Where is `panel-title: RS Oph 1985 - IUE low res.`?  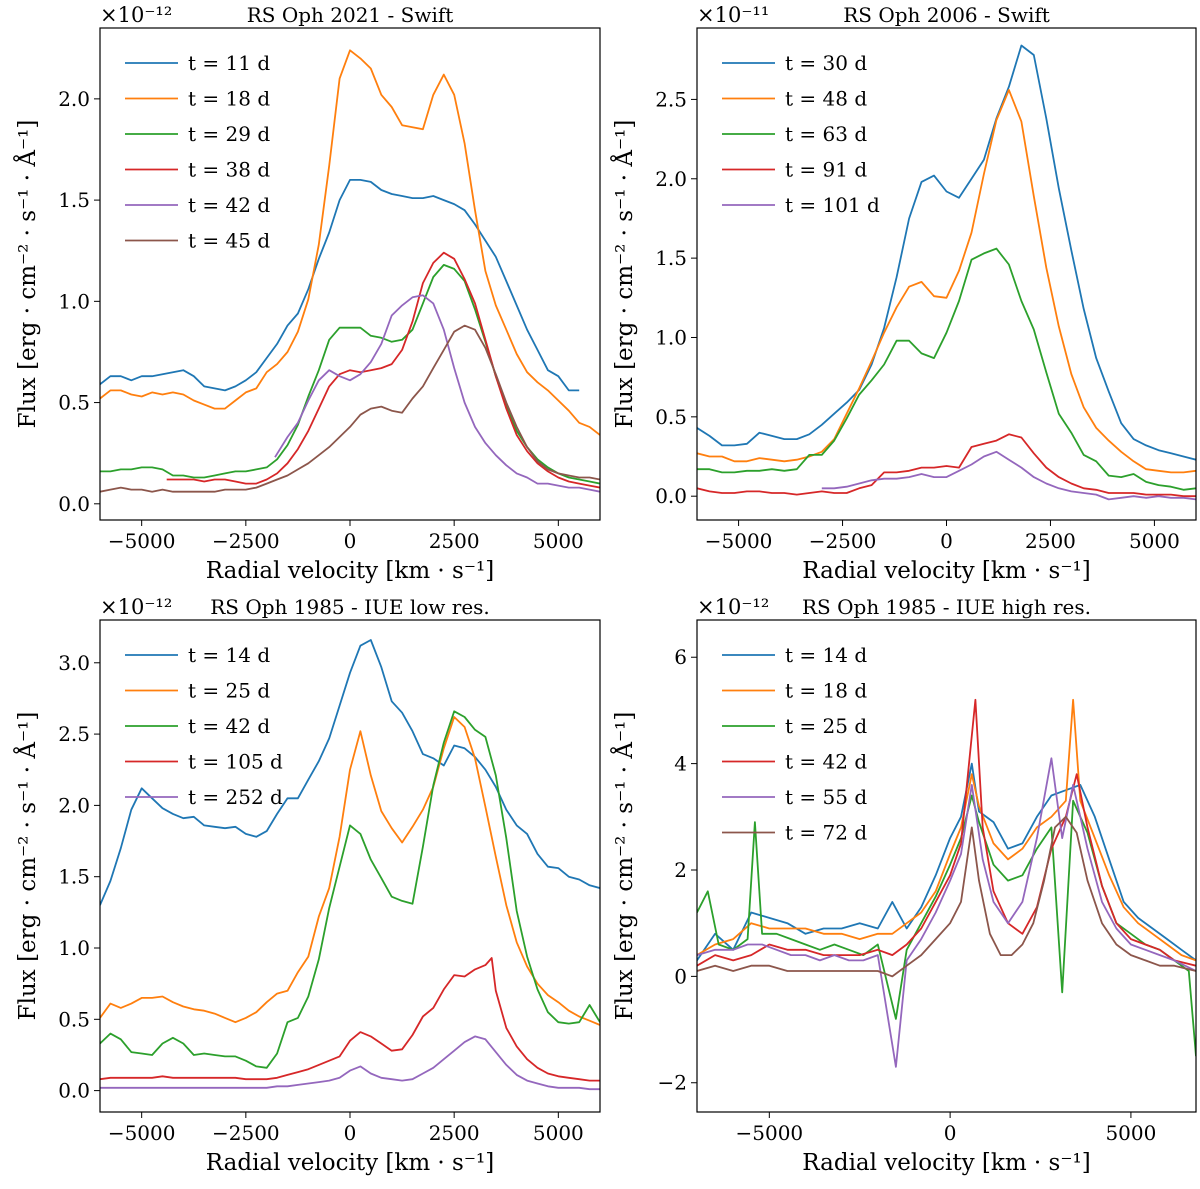
panel-title: RS Oph 1985 - IUE low res. is located at coordinates (350, 607).